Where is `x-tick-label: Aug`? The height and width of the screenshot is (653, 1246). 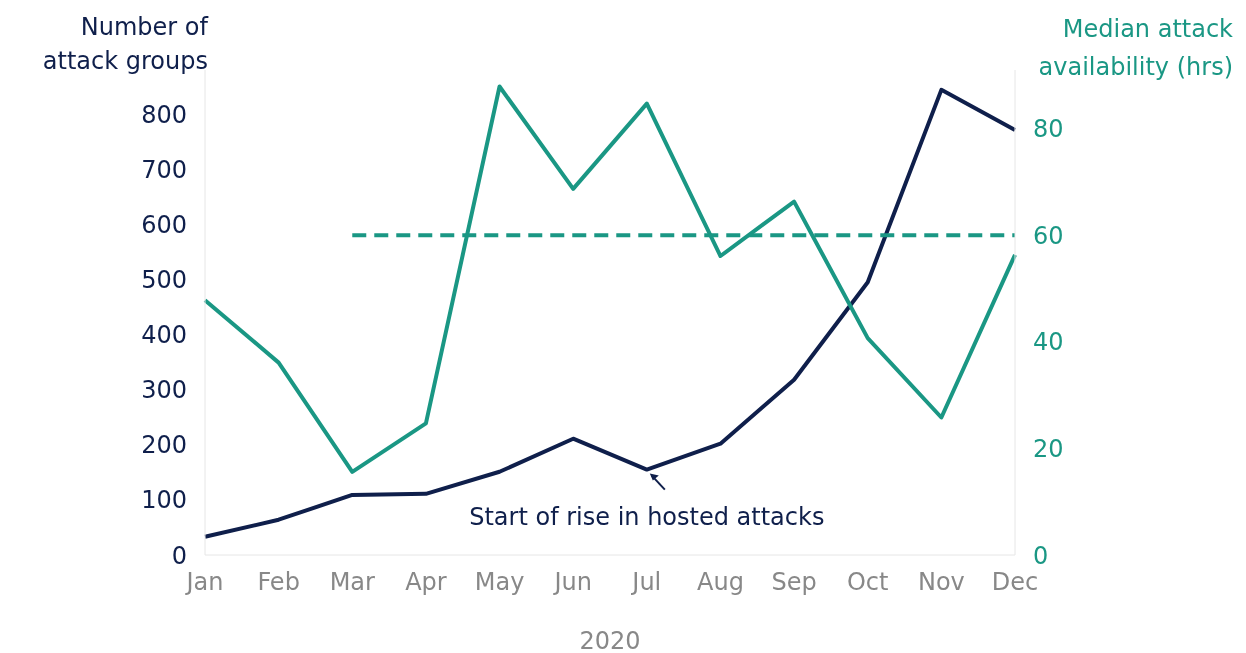 x-tick-label: Aug is located at coordinates (720, 582).